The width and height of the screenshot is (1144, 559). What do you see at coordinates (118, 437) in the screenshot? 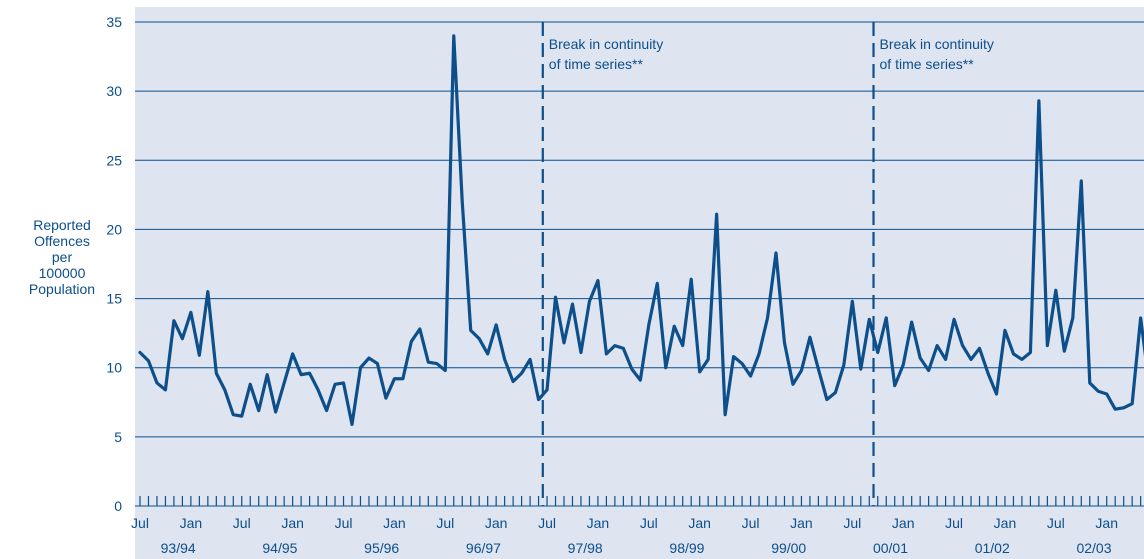
I see `y-tick-label: 5` at bounding box center [118, 437].